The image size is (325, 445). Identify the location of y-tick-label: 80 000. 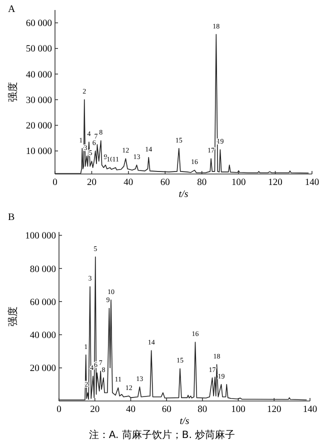
(43, 269).